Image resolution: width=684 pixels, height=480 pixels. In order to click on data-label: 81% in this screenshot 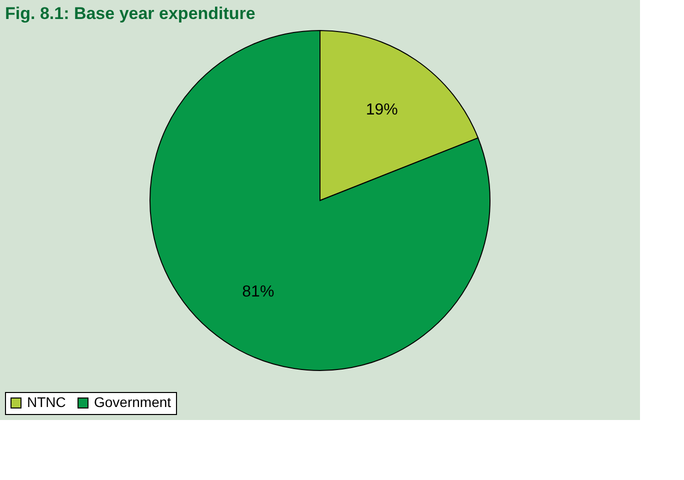, I will do `click(258, 291)`.